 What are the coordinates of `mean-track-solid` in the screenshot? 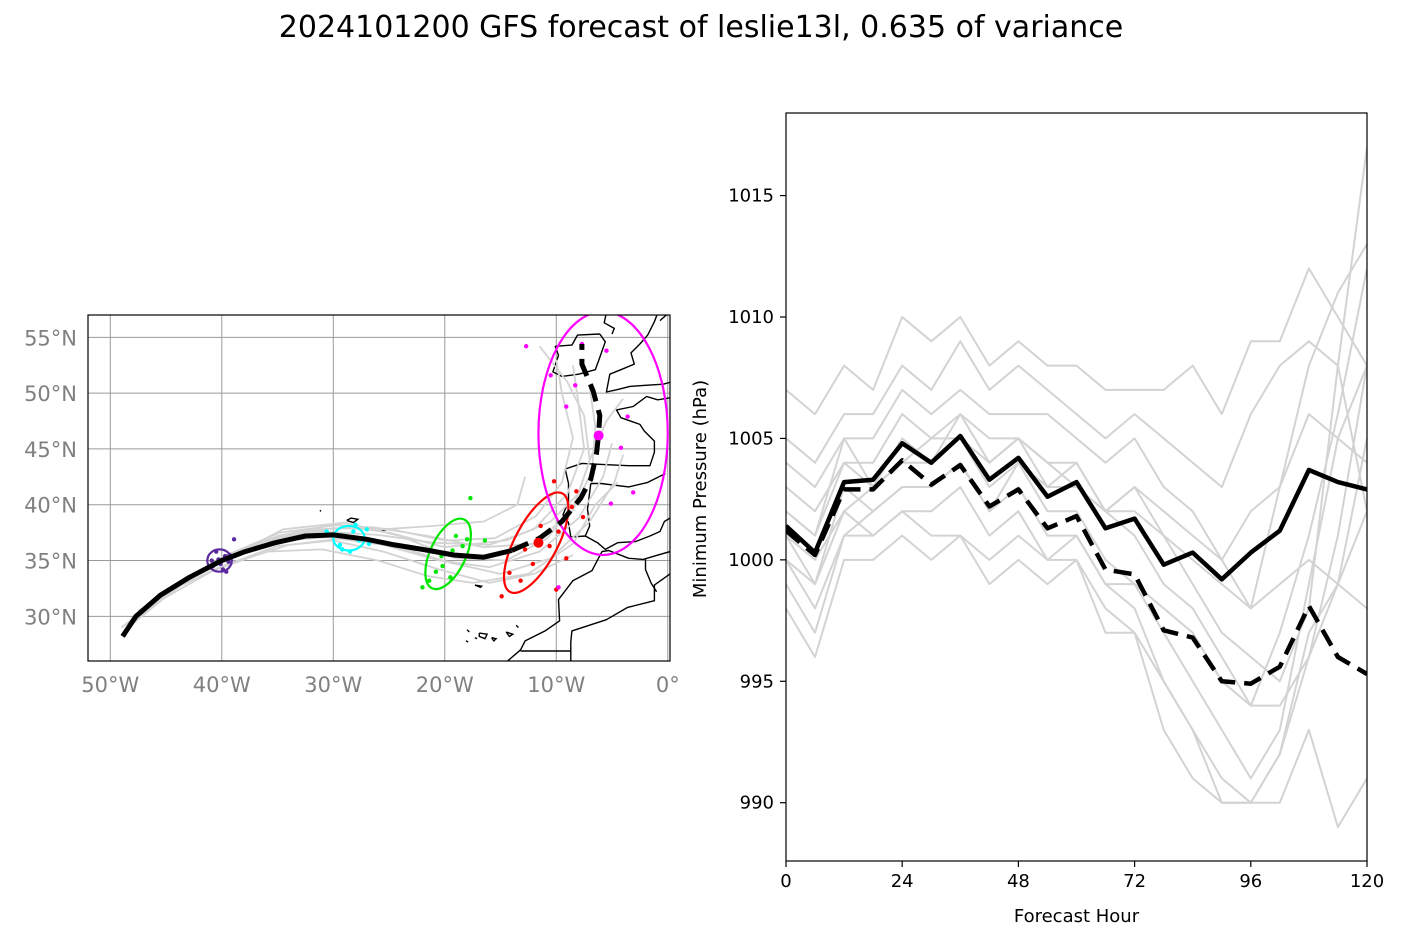 It's located at (316, 585).